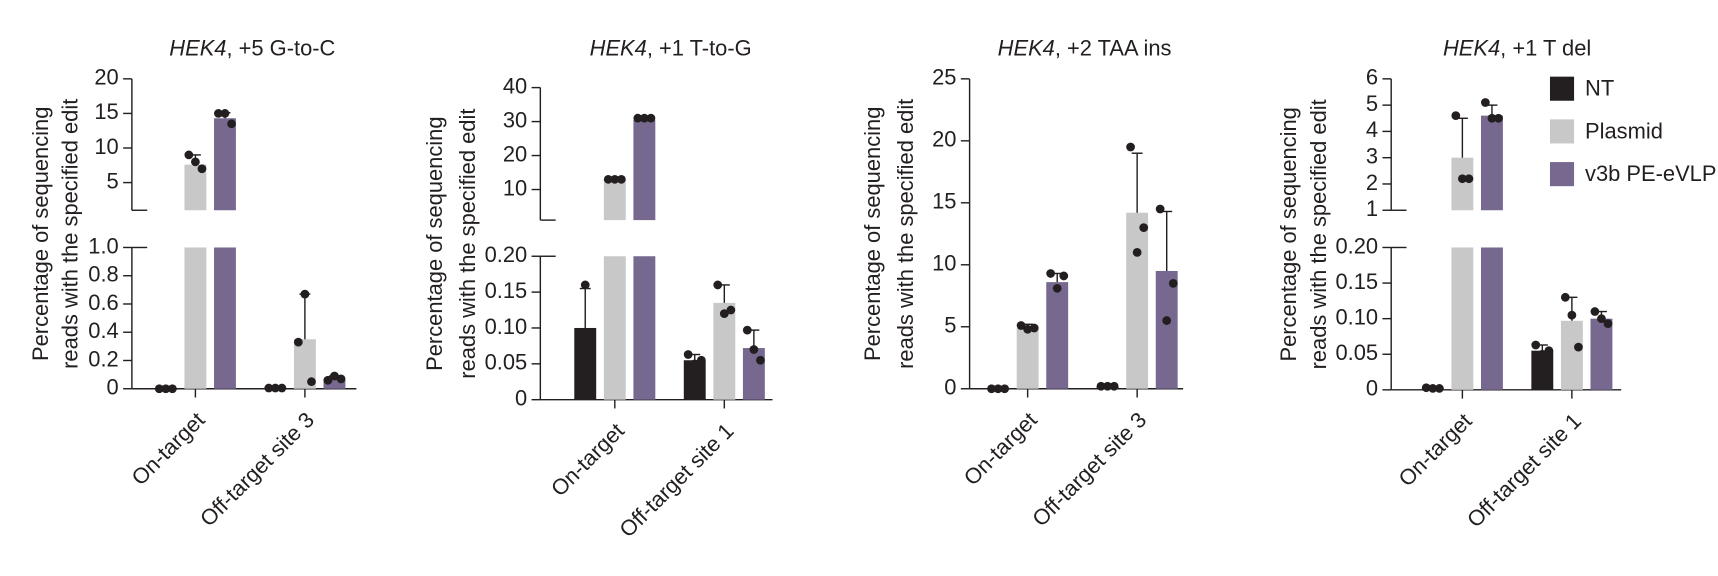 The width and height of the screenshot is (1718, 576). Describe the element at coordinates (676, 480) in the screenshot. I see `x-tick-label: Off-target site 1` at that location.